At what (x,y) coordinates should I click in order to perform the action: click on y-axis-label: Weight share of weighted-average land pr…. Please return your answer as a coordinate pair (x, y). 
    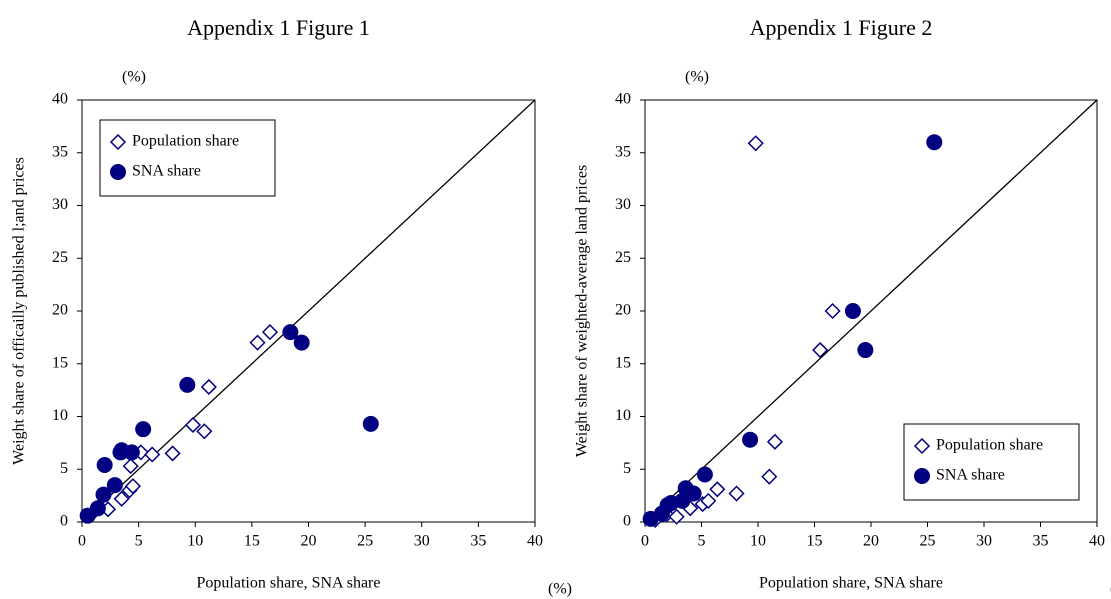
    Looking at the image, I should click on (582, 311).